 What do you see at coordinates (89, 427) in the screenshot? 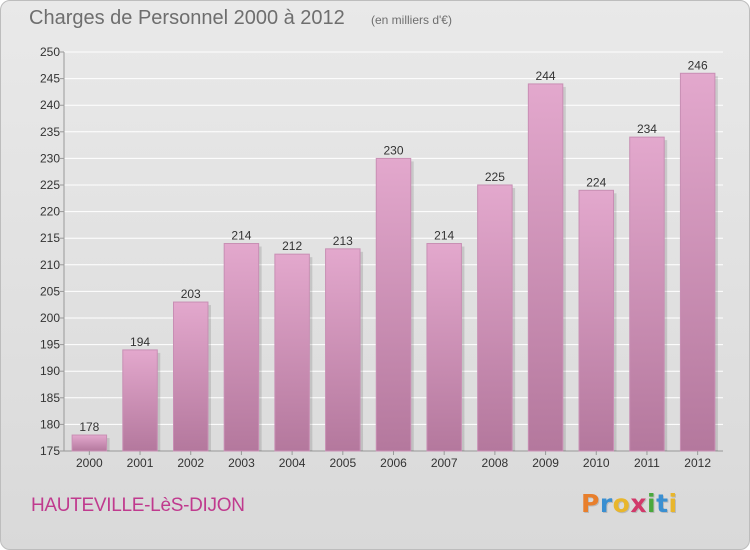
I see `data-label: 178` at bounding box center [89, 427].